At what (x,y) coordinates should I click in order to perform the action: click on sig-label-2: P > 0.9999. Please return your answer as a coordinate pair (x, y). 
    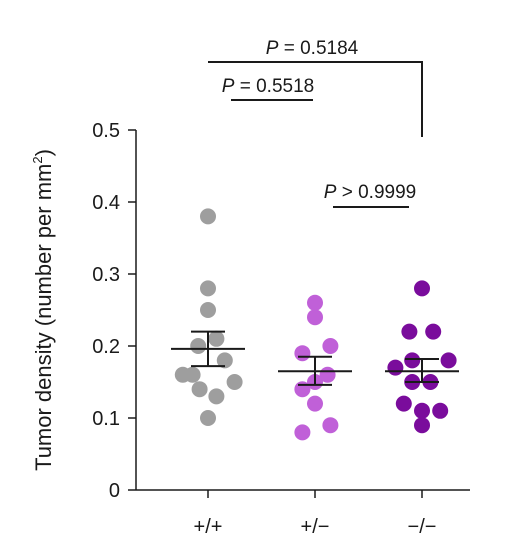
    Looking at the image, I should click on (370, 192).